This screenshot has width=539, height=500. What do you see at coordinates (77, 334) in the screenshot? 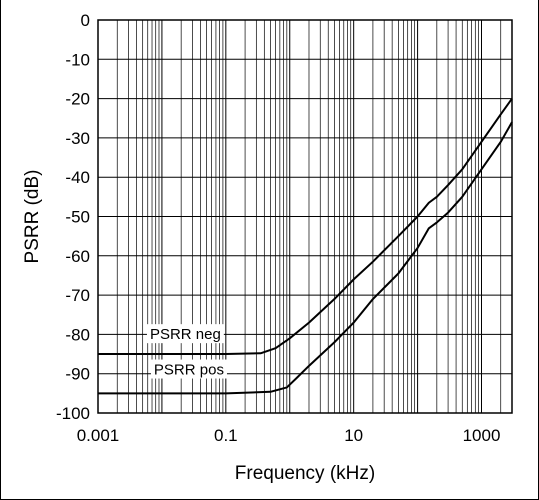
I see `y-tick-label: -80` at bounding box center [77, 334].